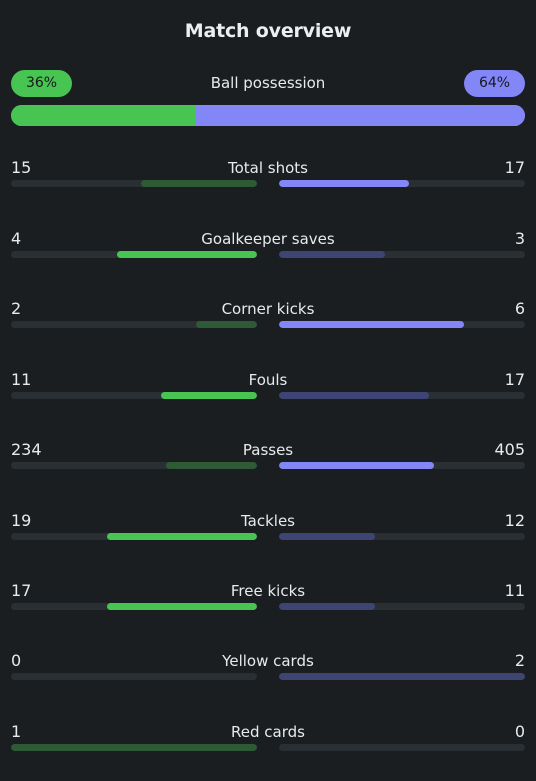 Image resolution: width=536 pixels, height=781 pixels. Describe the element at coordinates (268, 168) in the screenshot. I see `stat-label: Total shots` at that location.